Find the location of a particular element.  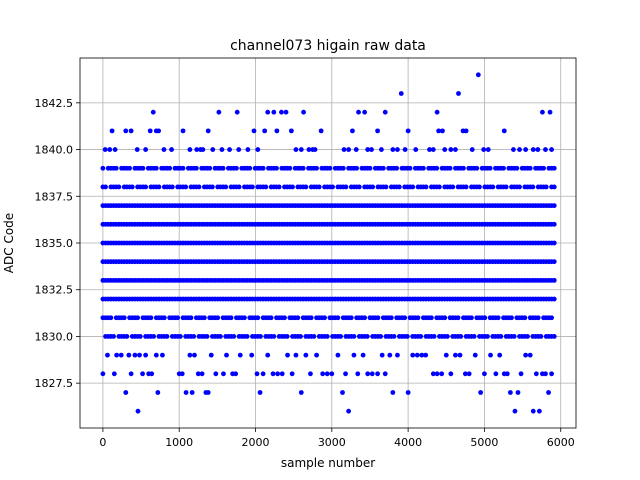

y-tick-label: 1842.5 is located at coordinates (54, 103).